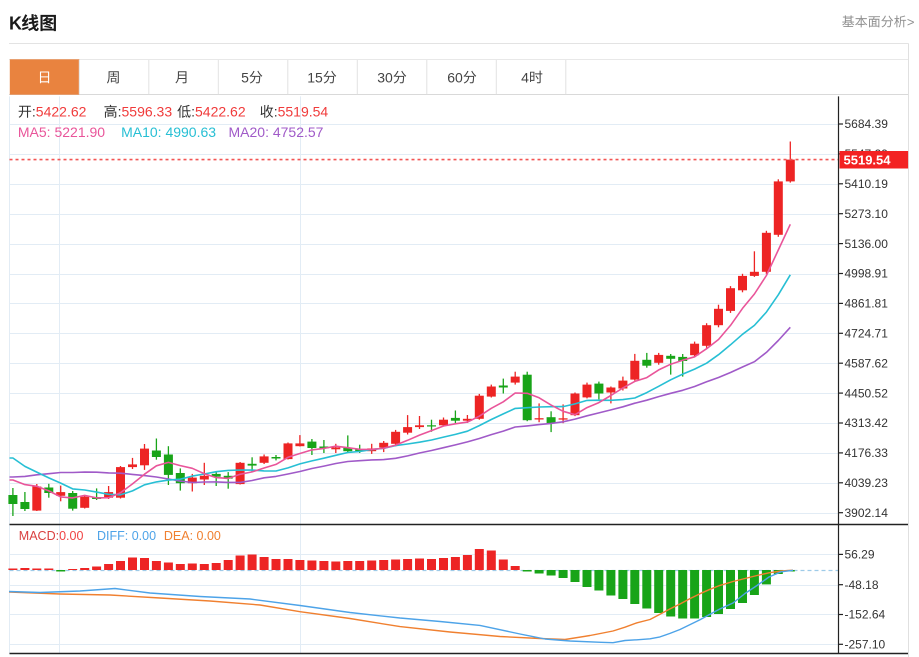 The height and width of the screenshot is (657, 919). Describe the element at coordinates (865, 645) in the screenshot. I see `svg-text: -257.10` at that location.